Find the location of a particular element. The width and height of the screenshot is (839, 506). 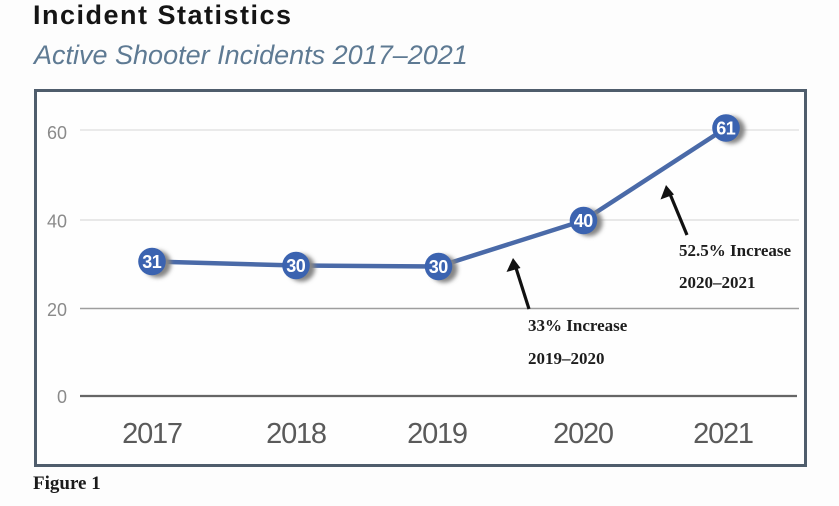

svg-text: 20 is located at coordinates (57, 310).